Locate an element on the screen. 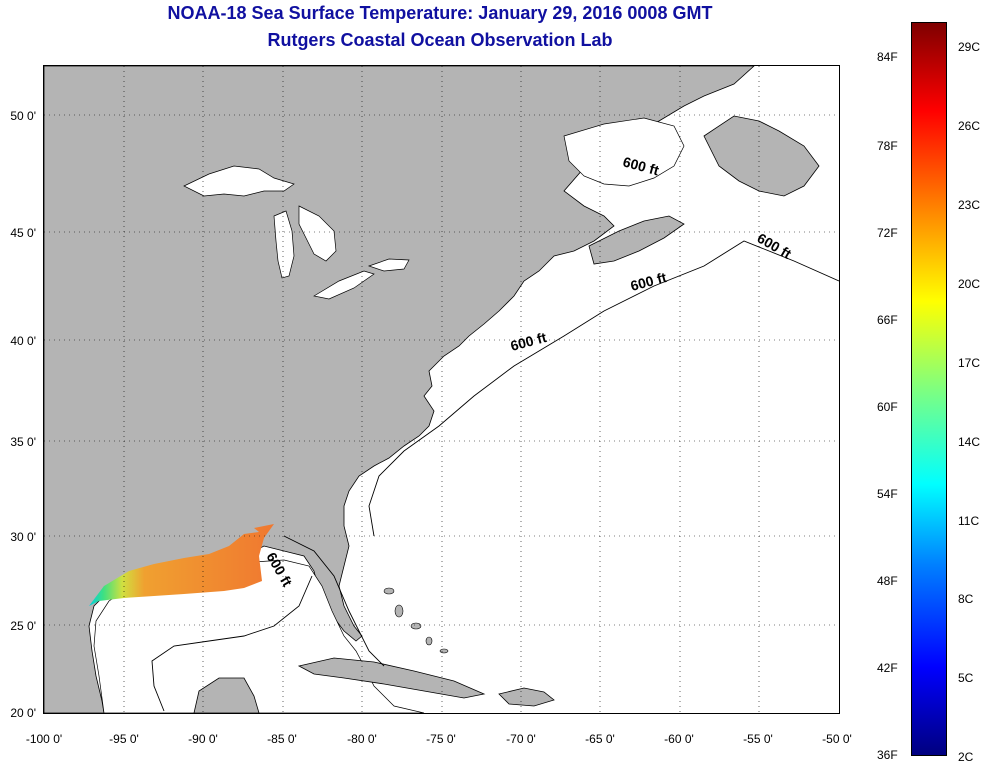  land-hispaniola is located at coordinates (526, 697).